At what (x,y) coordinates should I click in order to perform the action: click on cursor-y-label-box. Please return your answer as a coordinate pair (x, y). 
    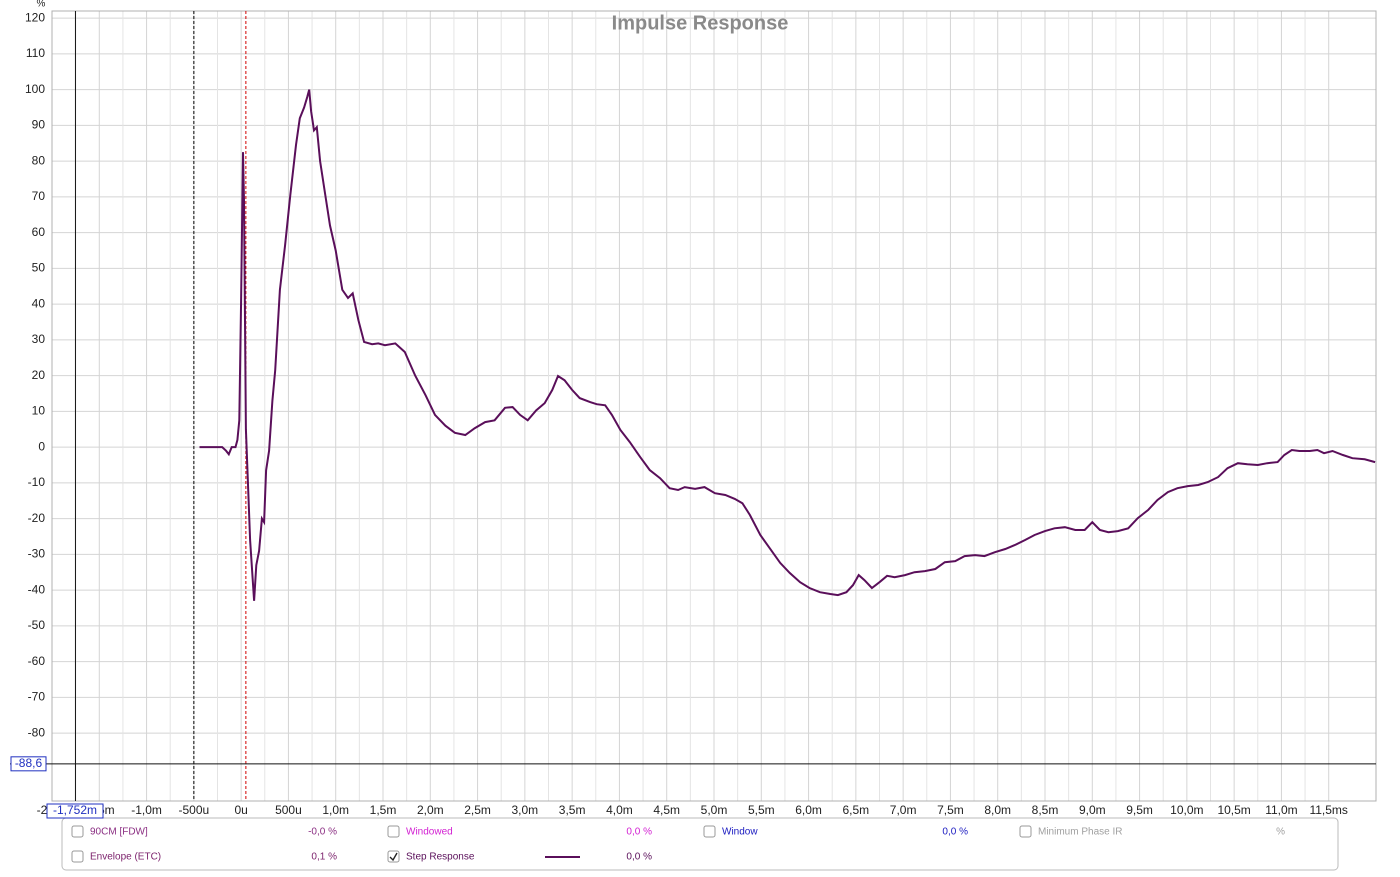
    Looking at the image, I should click on (28, 764).